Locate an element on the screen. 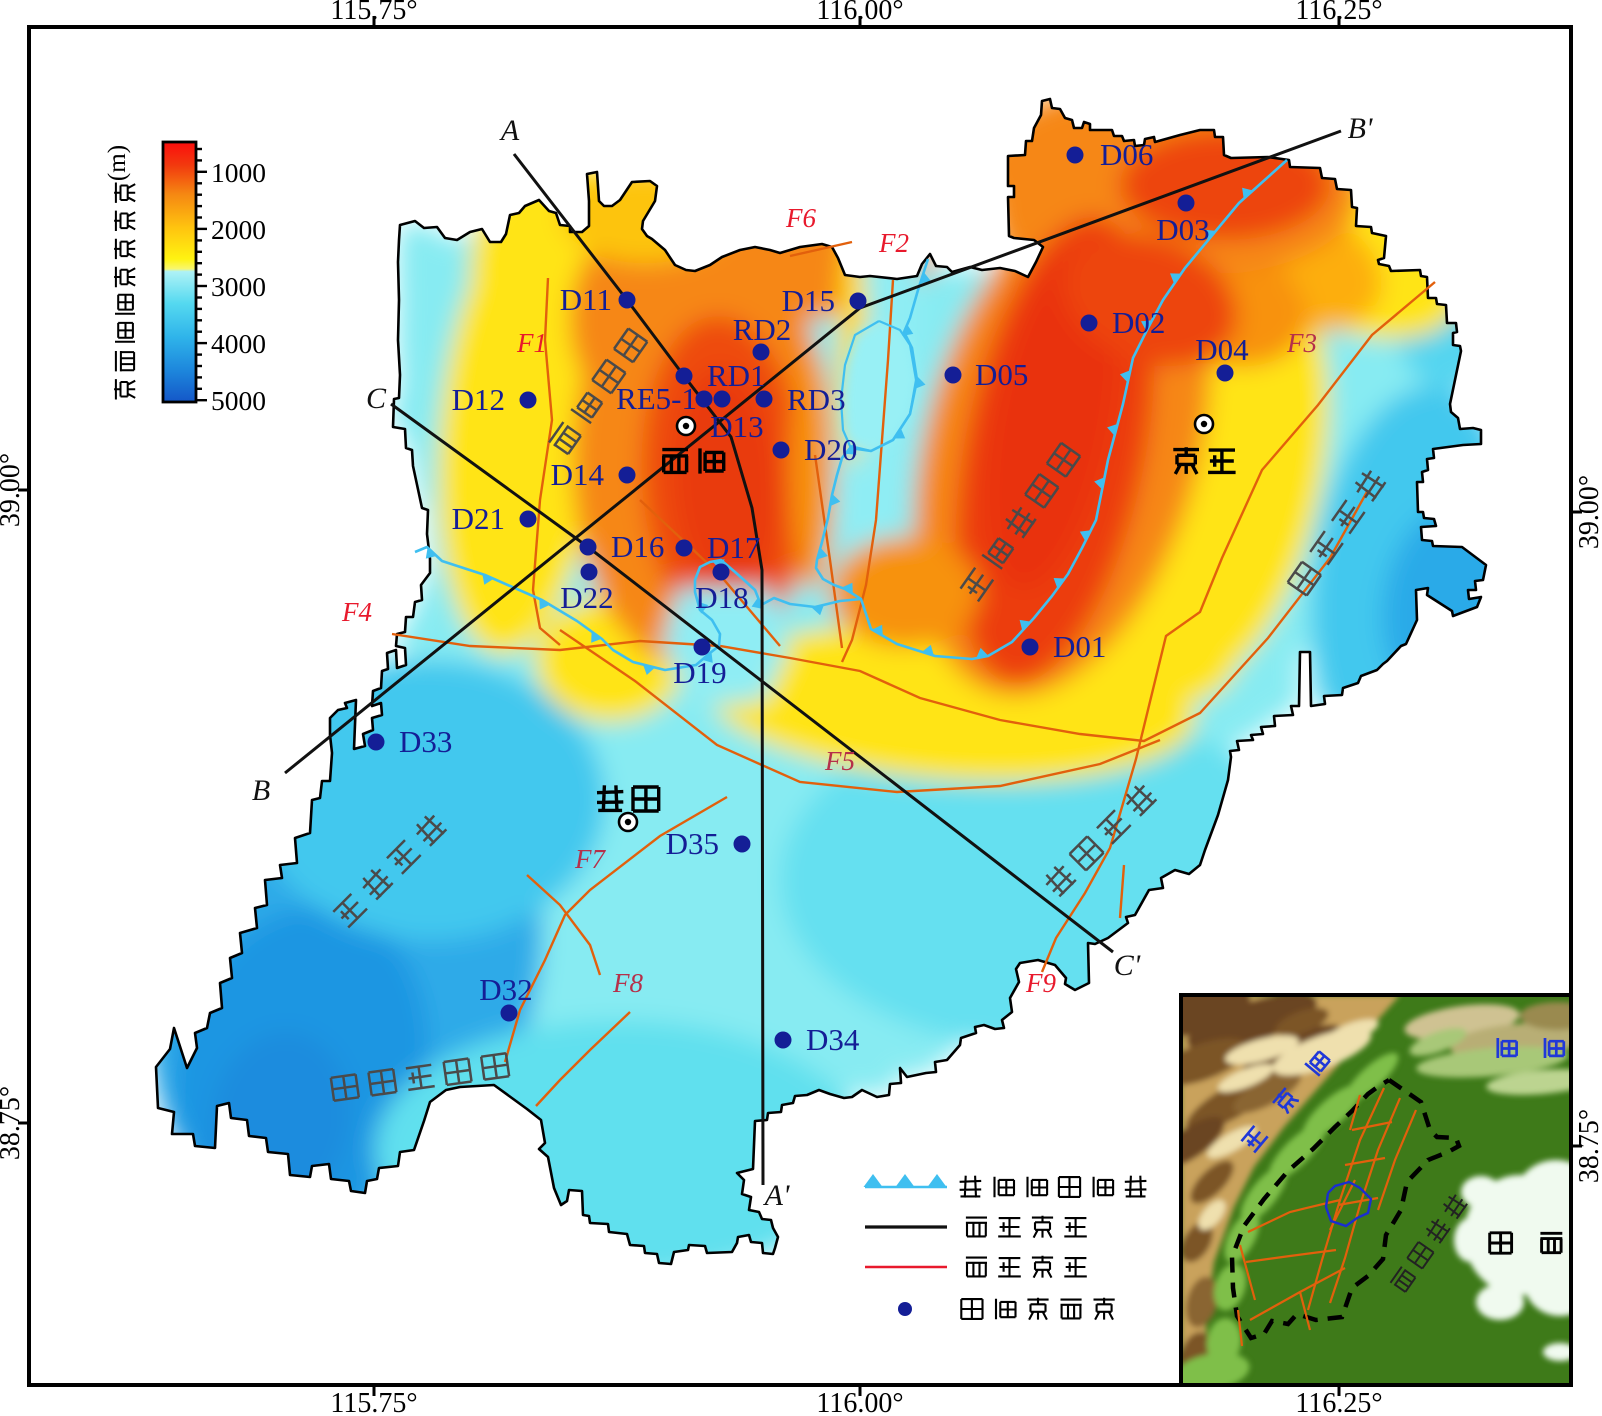 The width and height of the screenshot is (1602, 1416). svg-text: A' is located at coordinates (776, 1195).